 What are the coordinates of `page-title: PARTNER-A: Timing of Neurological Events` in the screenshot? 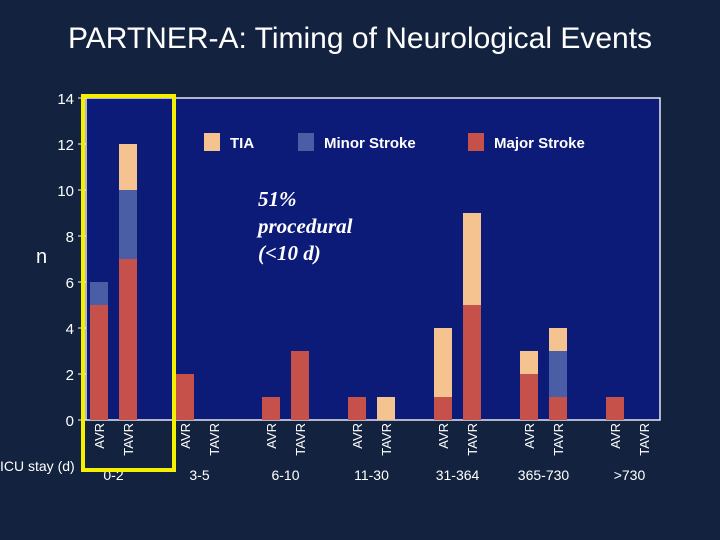 It's located at (360, 38).